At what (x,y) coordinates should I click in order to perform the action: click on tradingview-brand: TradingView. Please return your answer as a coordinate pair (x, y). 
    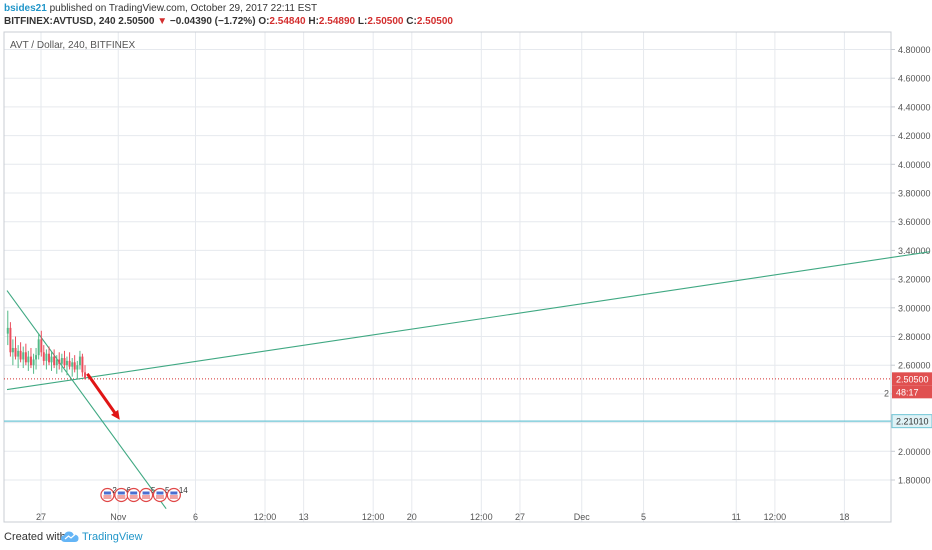
    Looking at the image, I should click on (112, 537).